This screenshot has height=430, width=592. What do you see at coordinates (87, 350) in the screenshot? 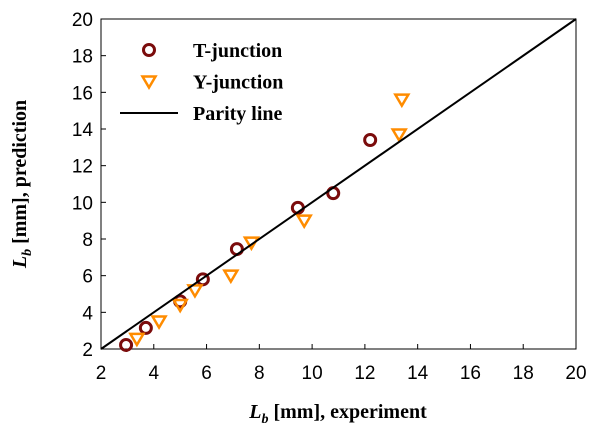
I see `y-tick-label: 2` at bounding box center [87, 350].